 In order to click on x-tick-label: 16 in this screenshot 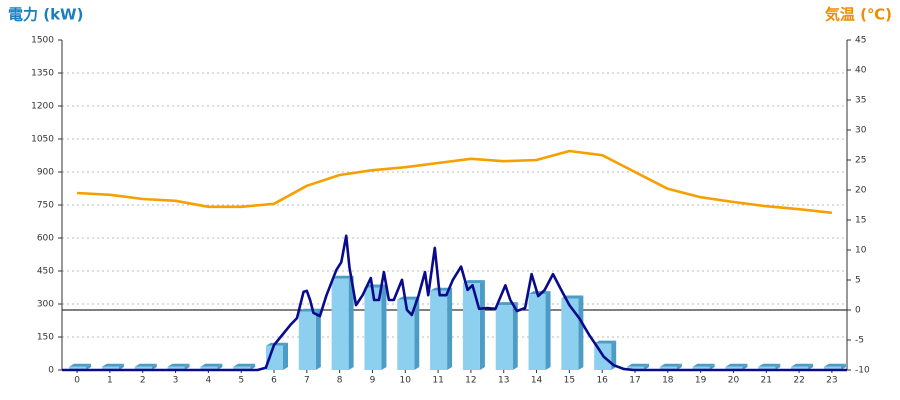, I will do `click(602, 381)`.